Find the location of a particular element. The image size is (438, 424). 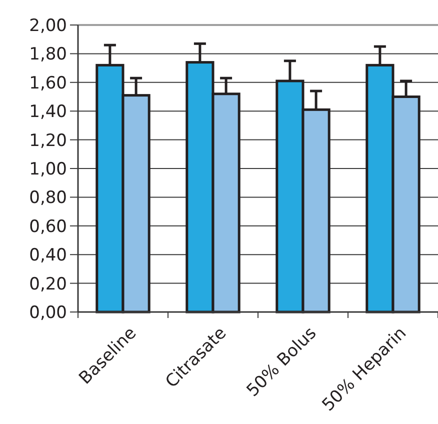

y-tick-label: 1,00 is located at coordinates (48, 169).